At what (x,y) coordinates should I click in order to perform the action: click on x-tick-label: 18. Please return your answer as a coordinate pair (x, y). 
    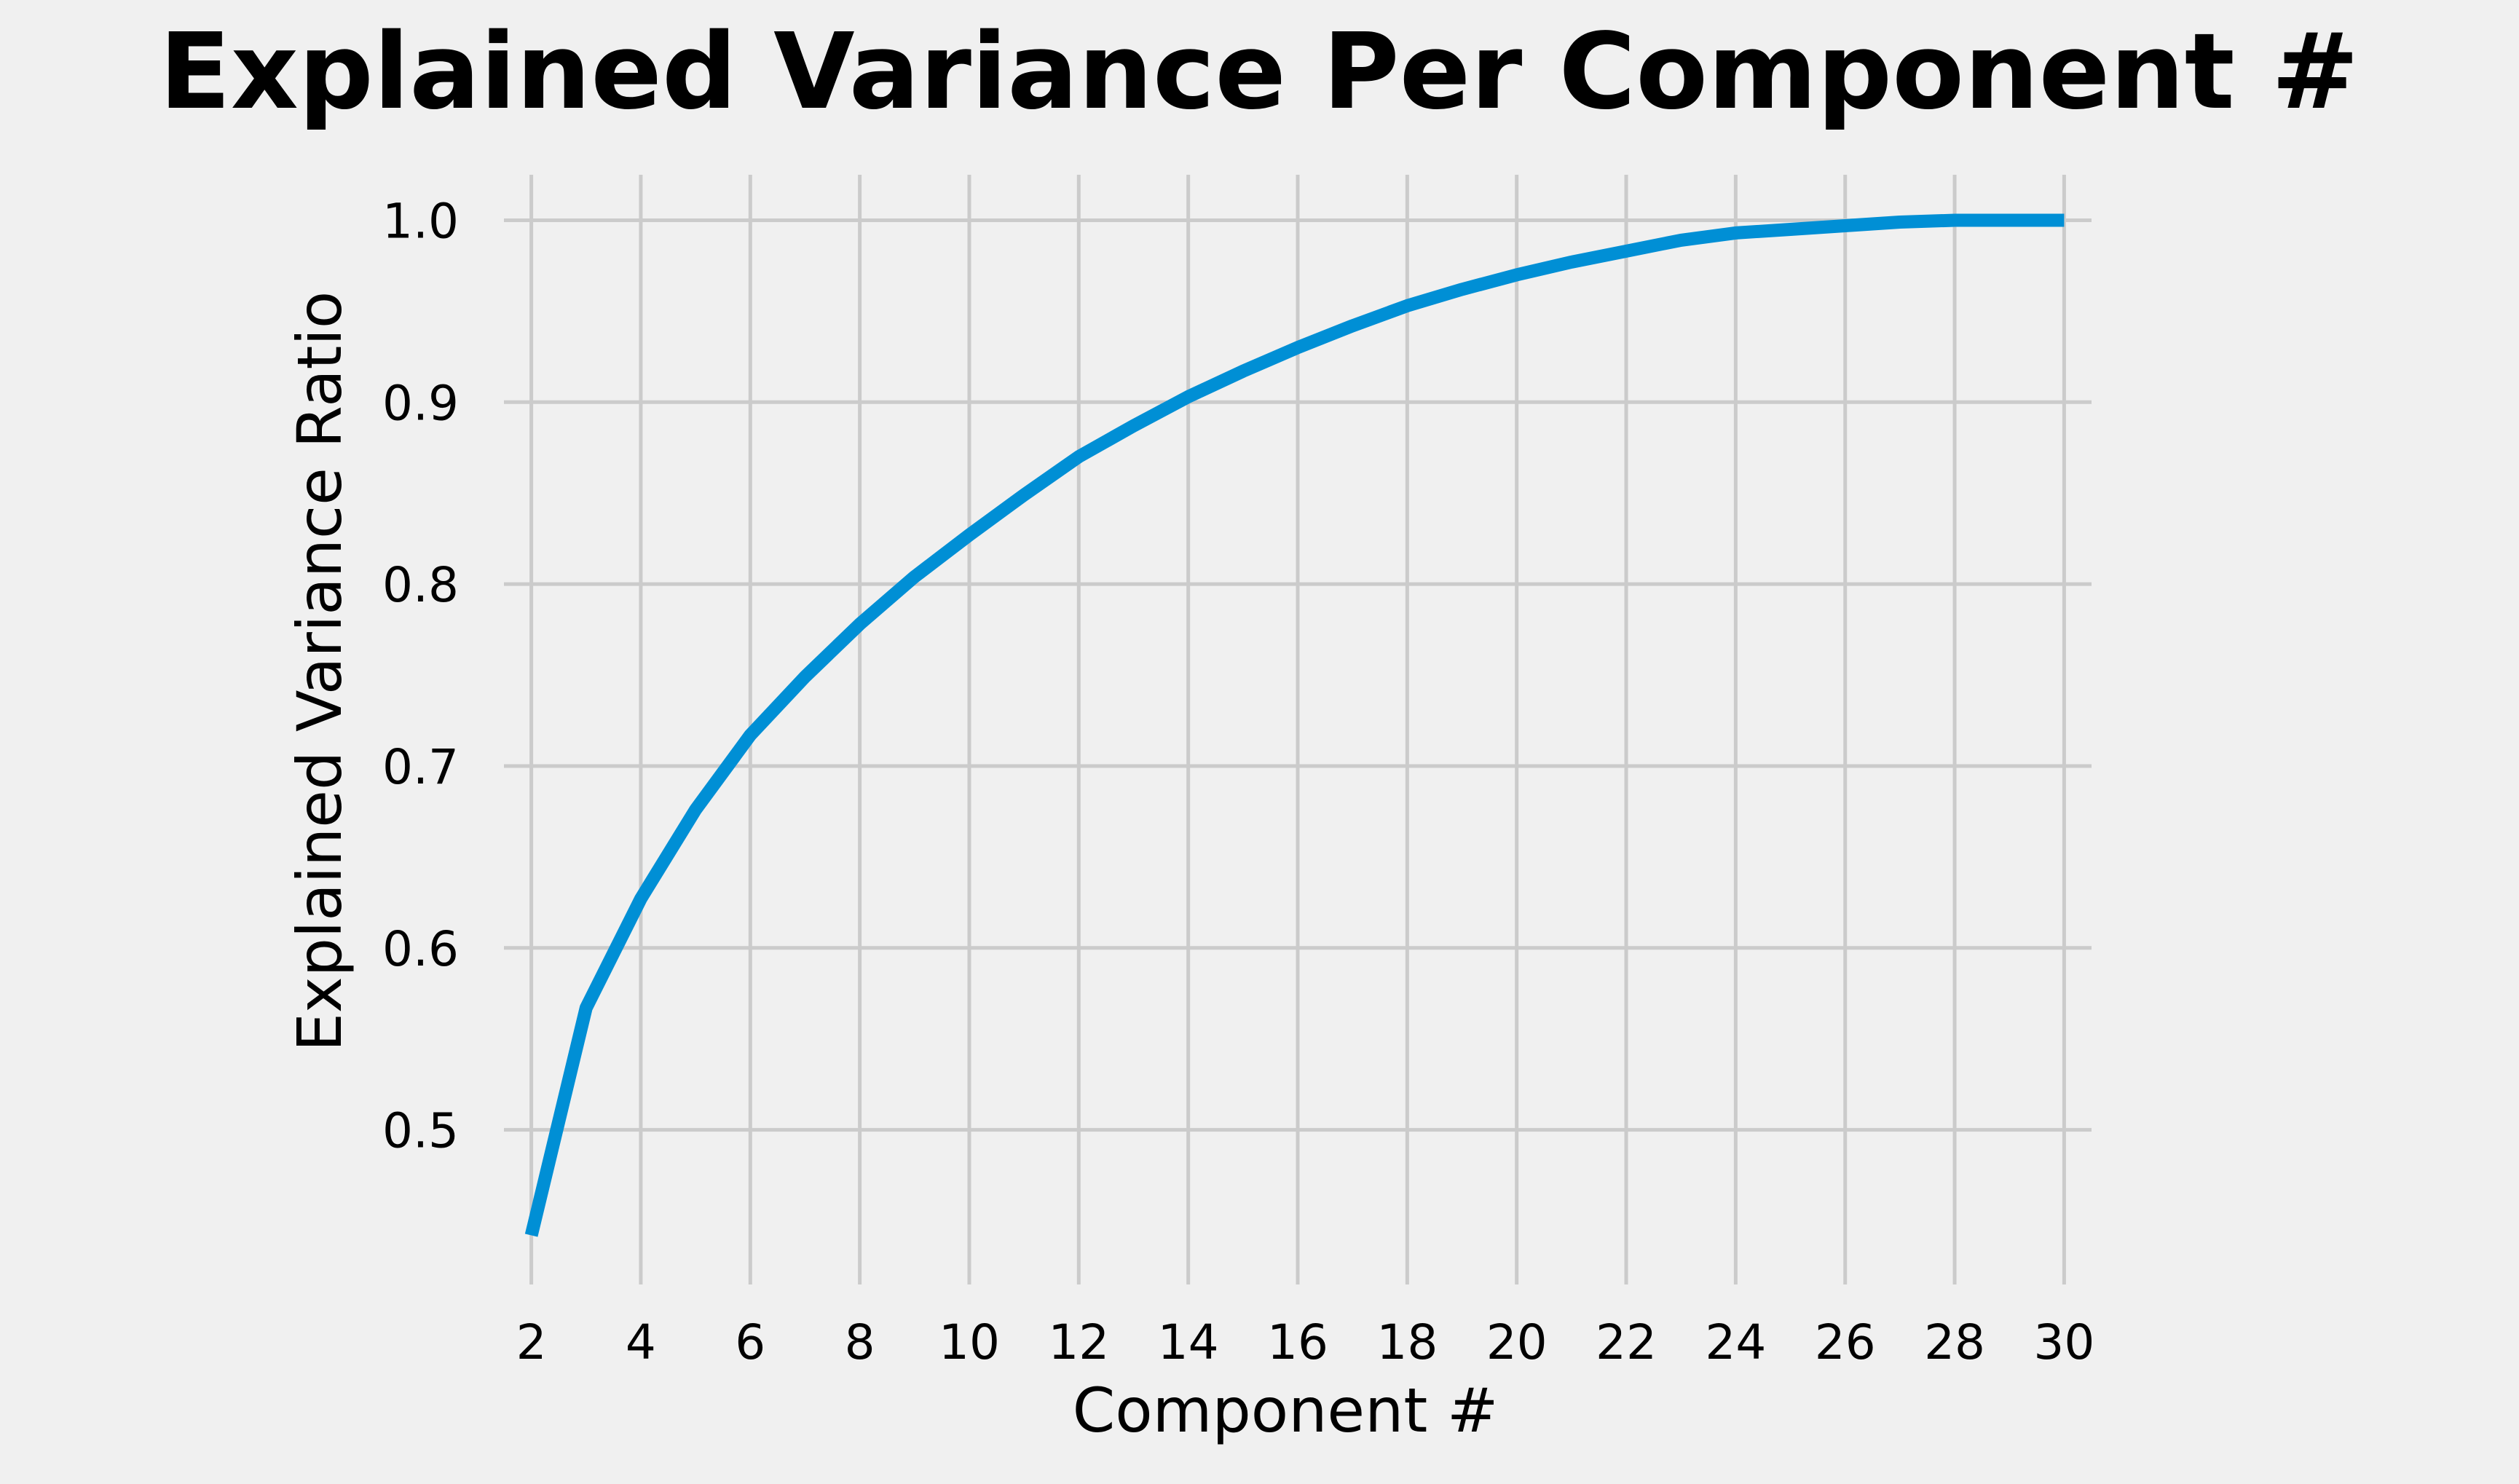
    Looking at the image, I should click on (1407, 1342).